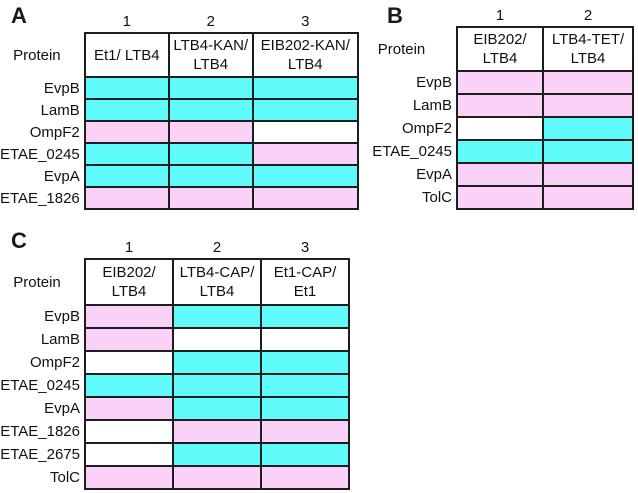  I want to click on protein-row-label: EvpB, so click(434, 82).